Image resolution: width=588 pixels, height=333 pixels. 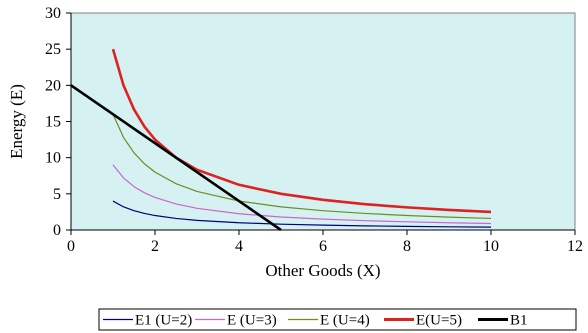 What do you see at coordinates (239, 246) in the screenshot?
I see `x-tick-label: 4` at bounding box center [239, 246].